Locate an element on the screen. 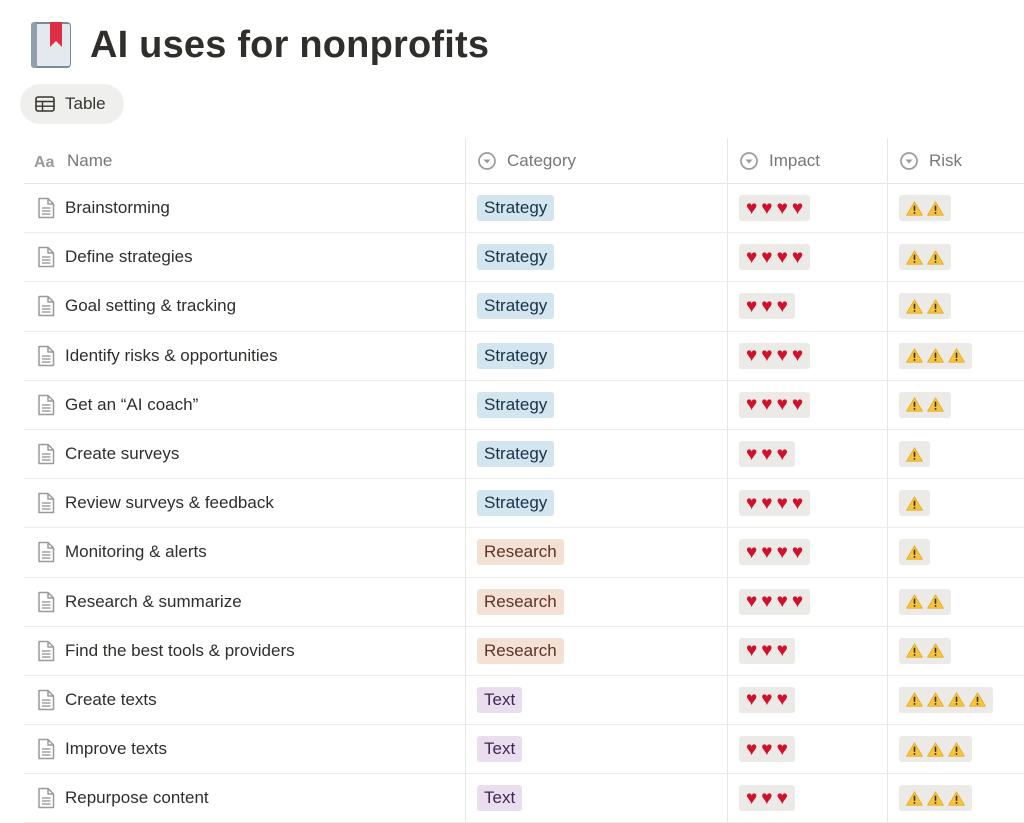 The image size is (1024, 823). category-tag: Research is located at coordinates (520, 552).